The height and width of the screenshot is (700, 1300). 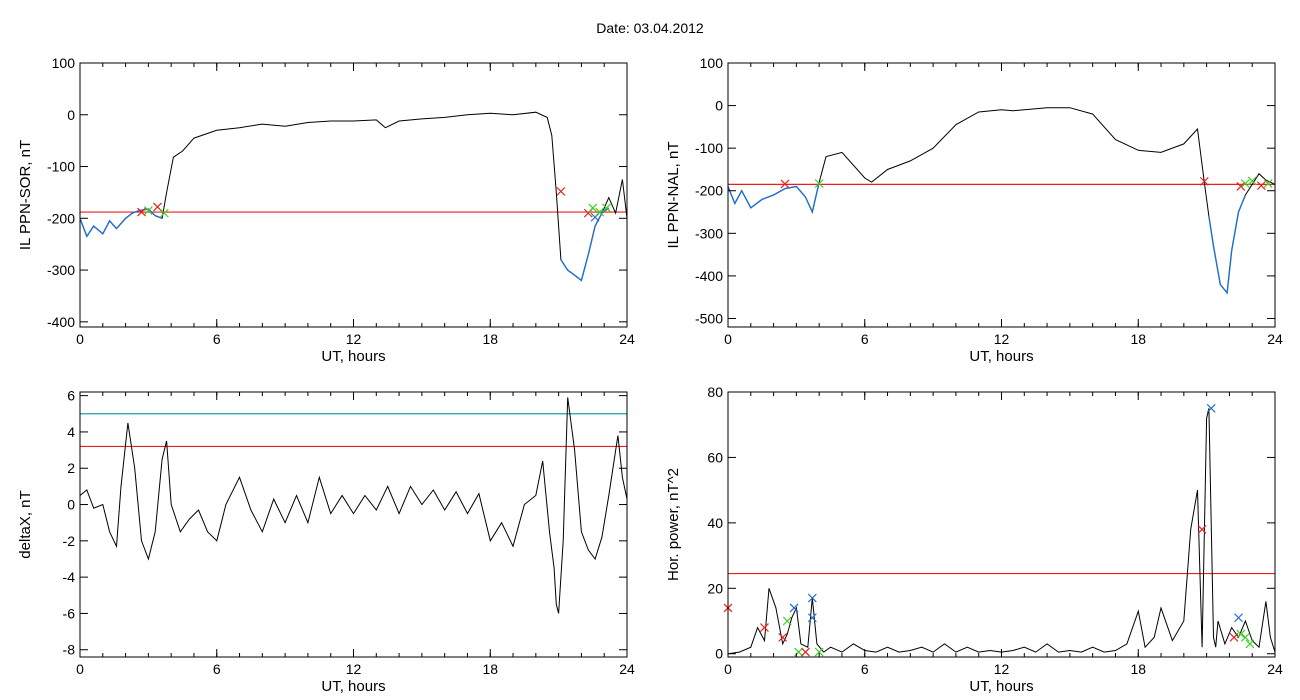 What do you see at coordinates (673, 195) in the screenshot?
I see `y-axis-title: IL PPN-NAL, nT` at bounding box center [673, 195].